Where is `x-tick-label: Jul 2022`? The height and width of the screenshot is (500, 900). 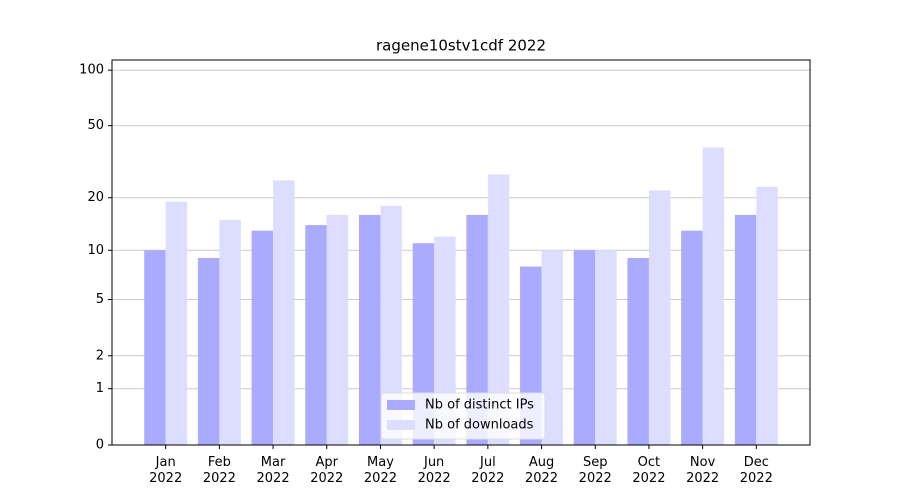 x-tick-label: Jul 2022 is located at coordinates (487, 470).